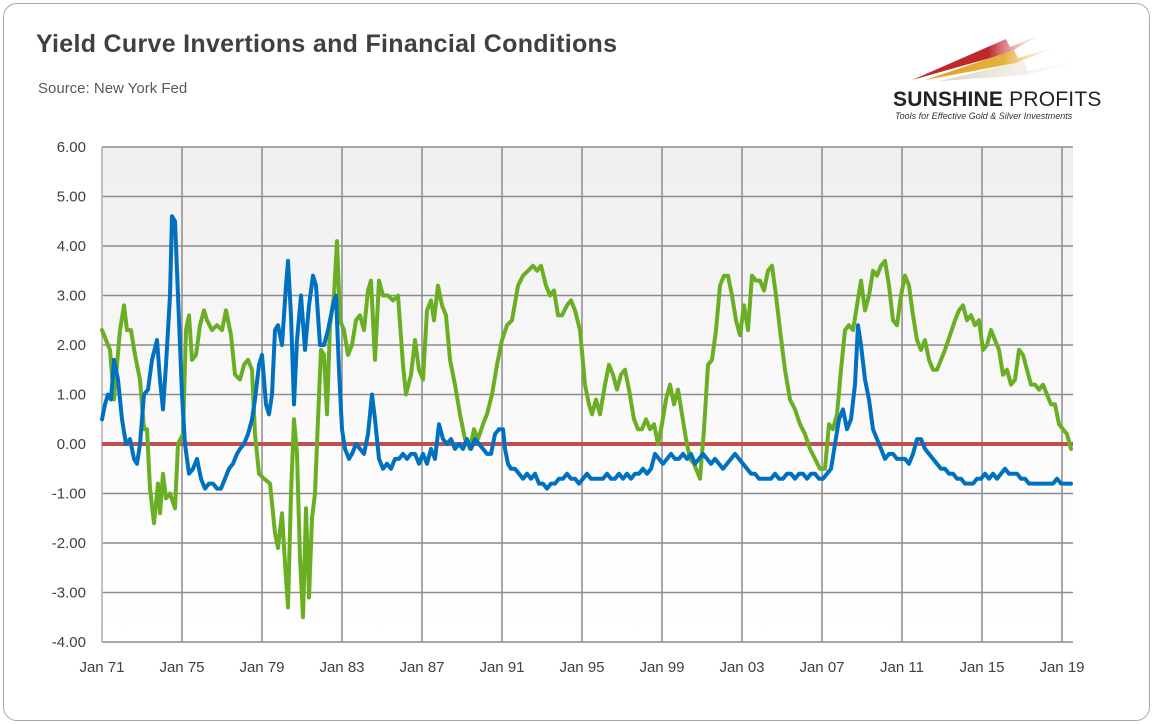  I want to click on x-tick-label: Jan 91, so click(501, 667).